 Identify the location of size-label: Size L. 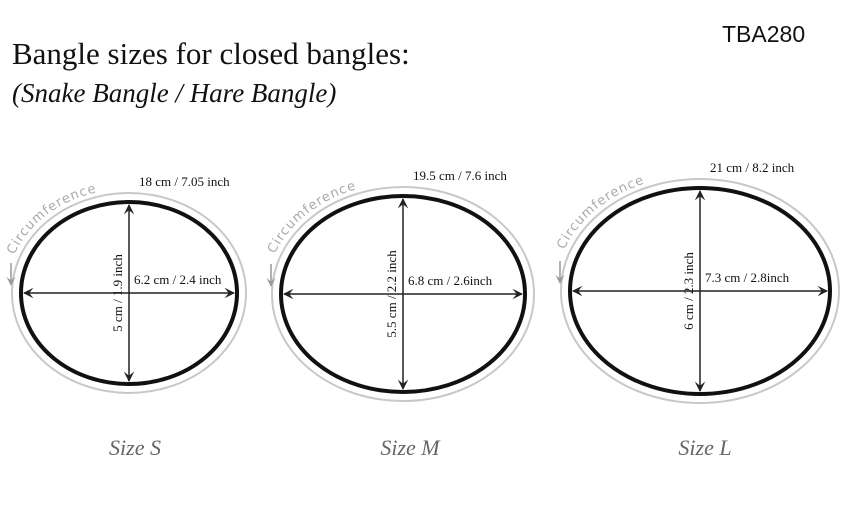
(704, 447).